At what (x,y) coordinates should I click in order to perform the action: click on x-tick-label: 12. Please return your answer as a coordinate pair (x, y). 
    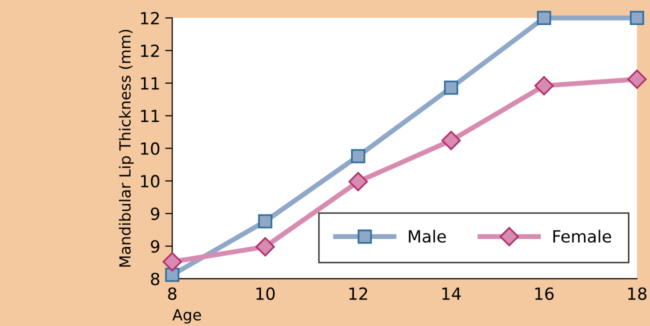
    Looking at the image, I should click on (358, 293).